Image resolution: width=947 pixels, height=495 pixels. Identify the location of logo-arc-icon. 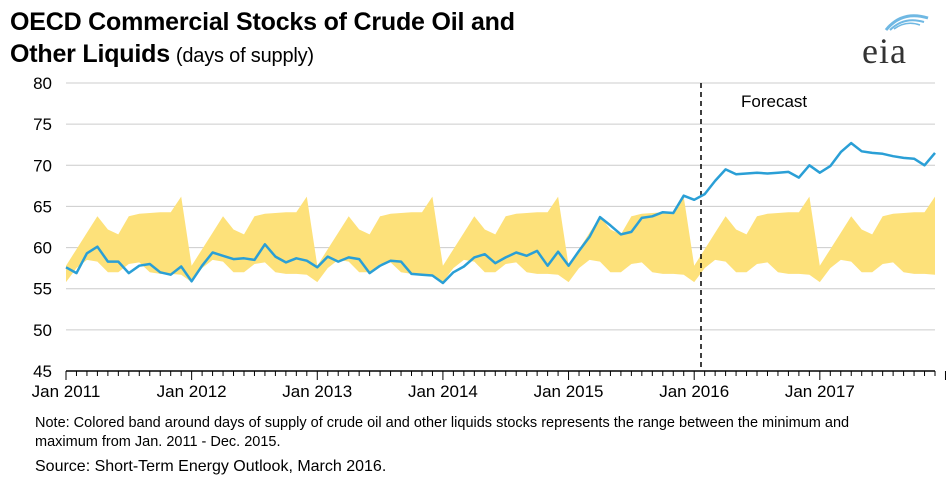
(906, 22).